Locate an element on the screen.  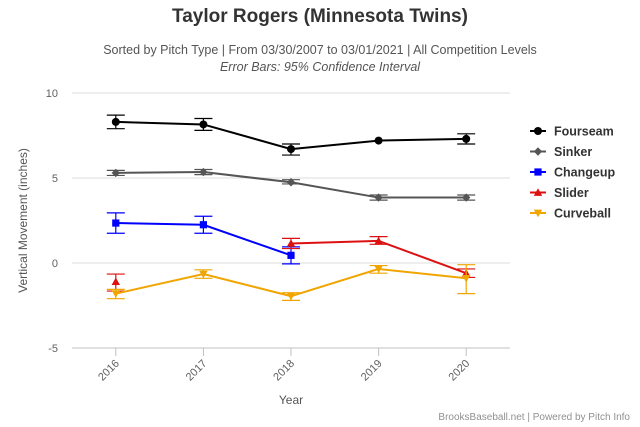
x-tick-label: 2018 is located at coordinates (284, 371).